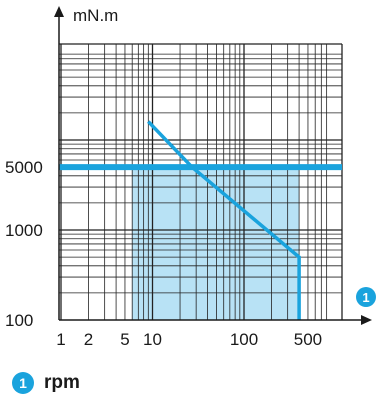 The width and height of the screenshot is (378, 407). Describe the element at coordinates (23, 383) in the screenshot. I see `legend-marker-badge: 1` at that location.